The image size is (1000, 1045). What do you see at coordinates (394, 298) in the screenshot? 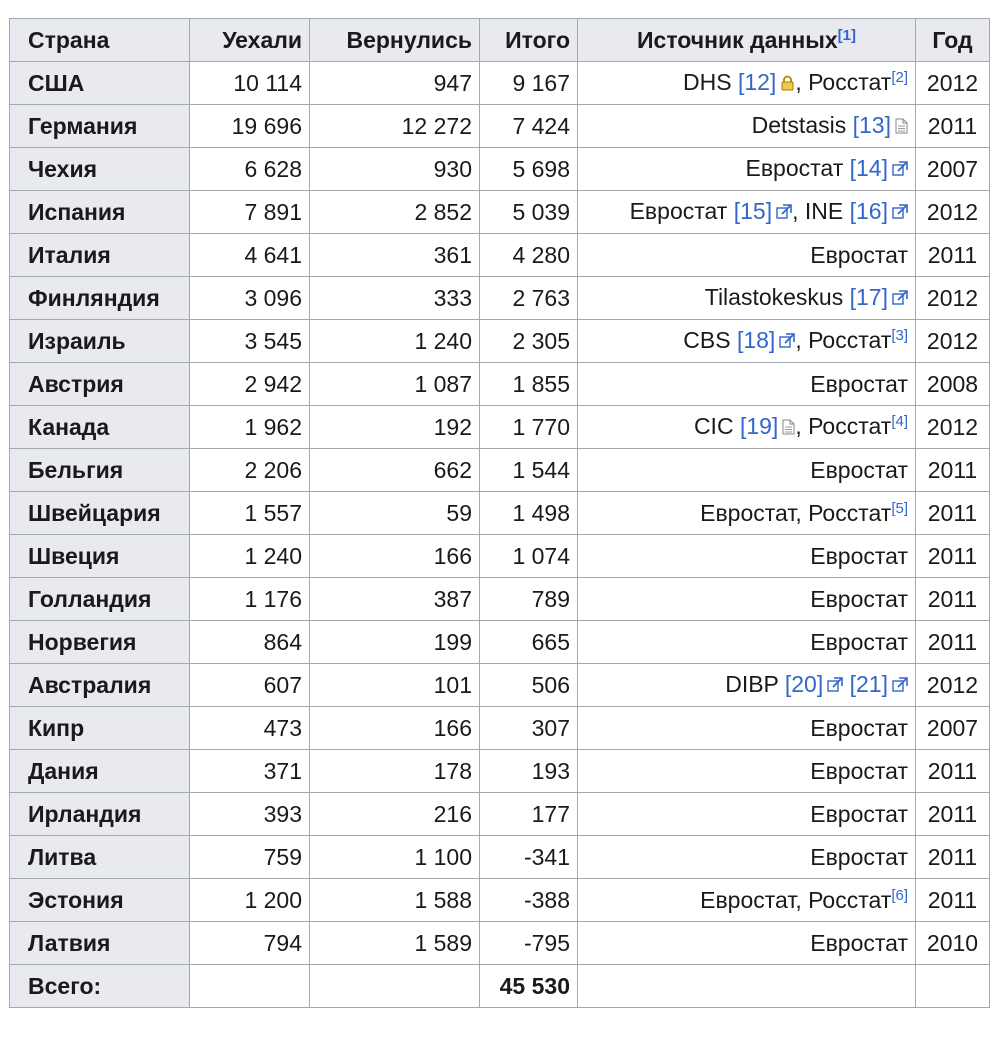
I see `returned-cell: 333` at bounding box center [394, 298].